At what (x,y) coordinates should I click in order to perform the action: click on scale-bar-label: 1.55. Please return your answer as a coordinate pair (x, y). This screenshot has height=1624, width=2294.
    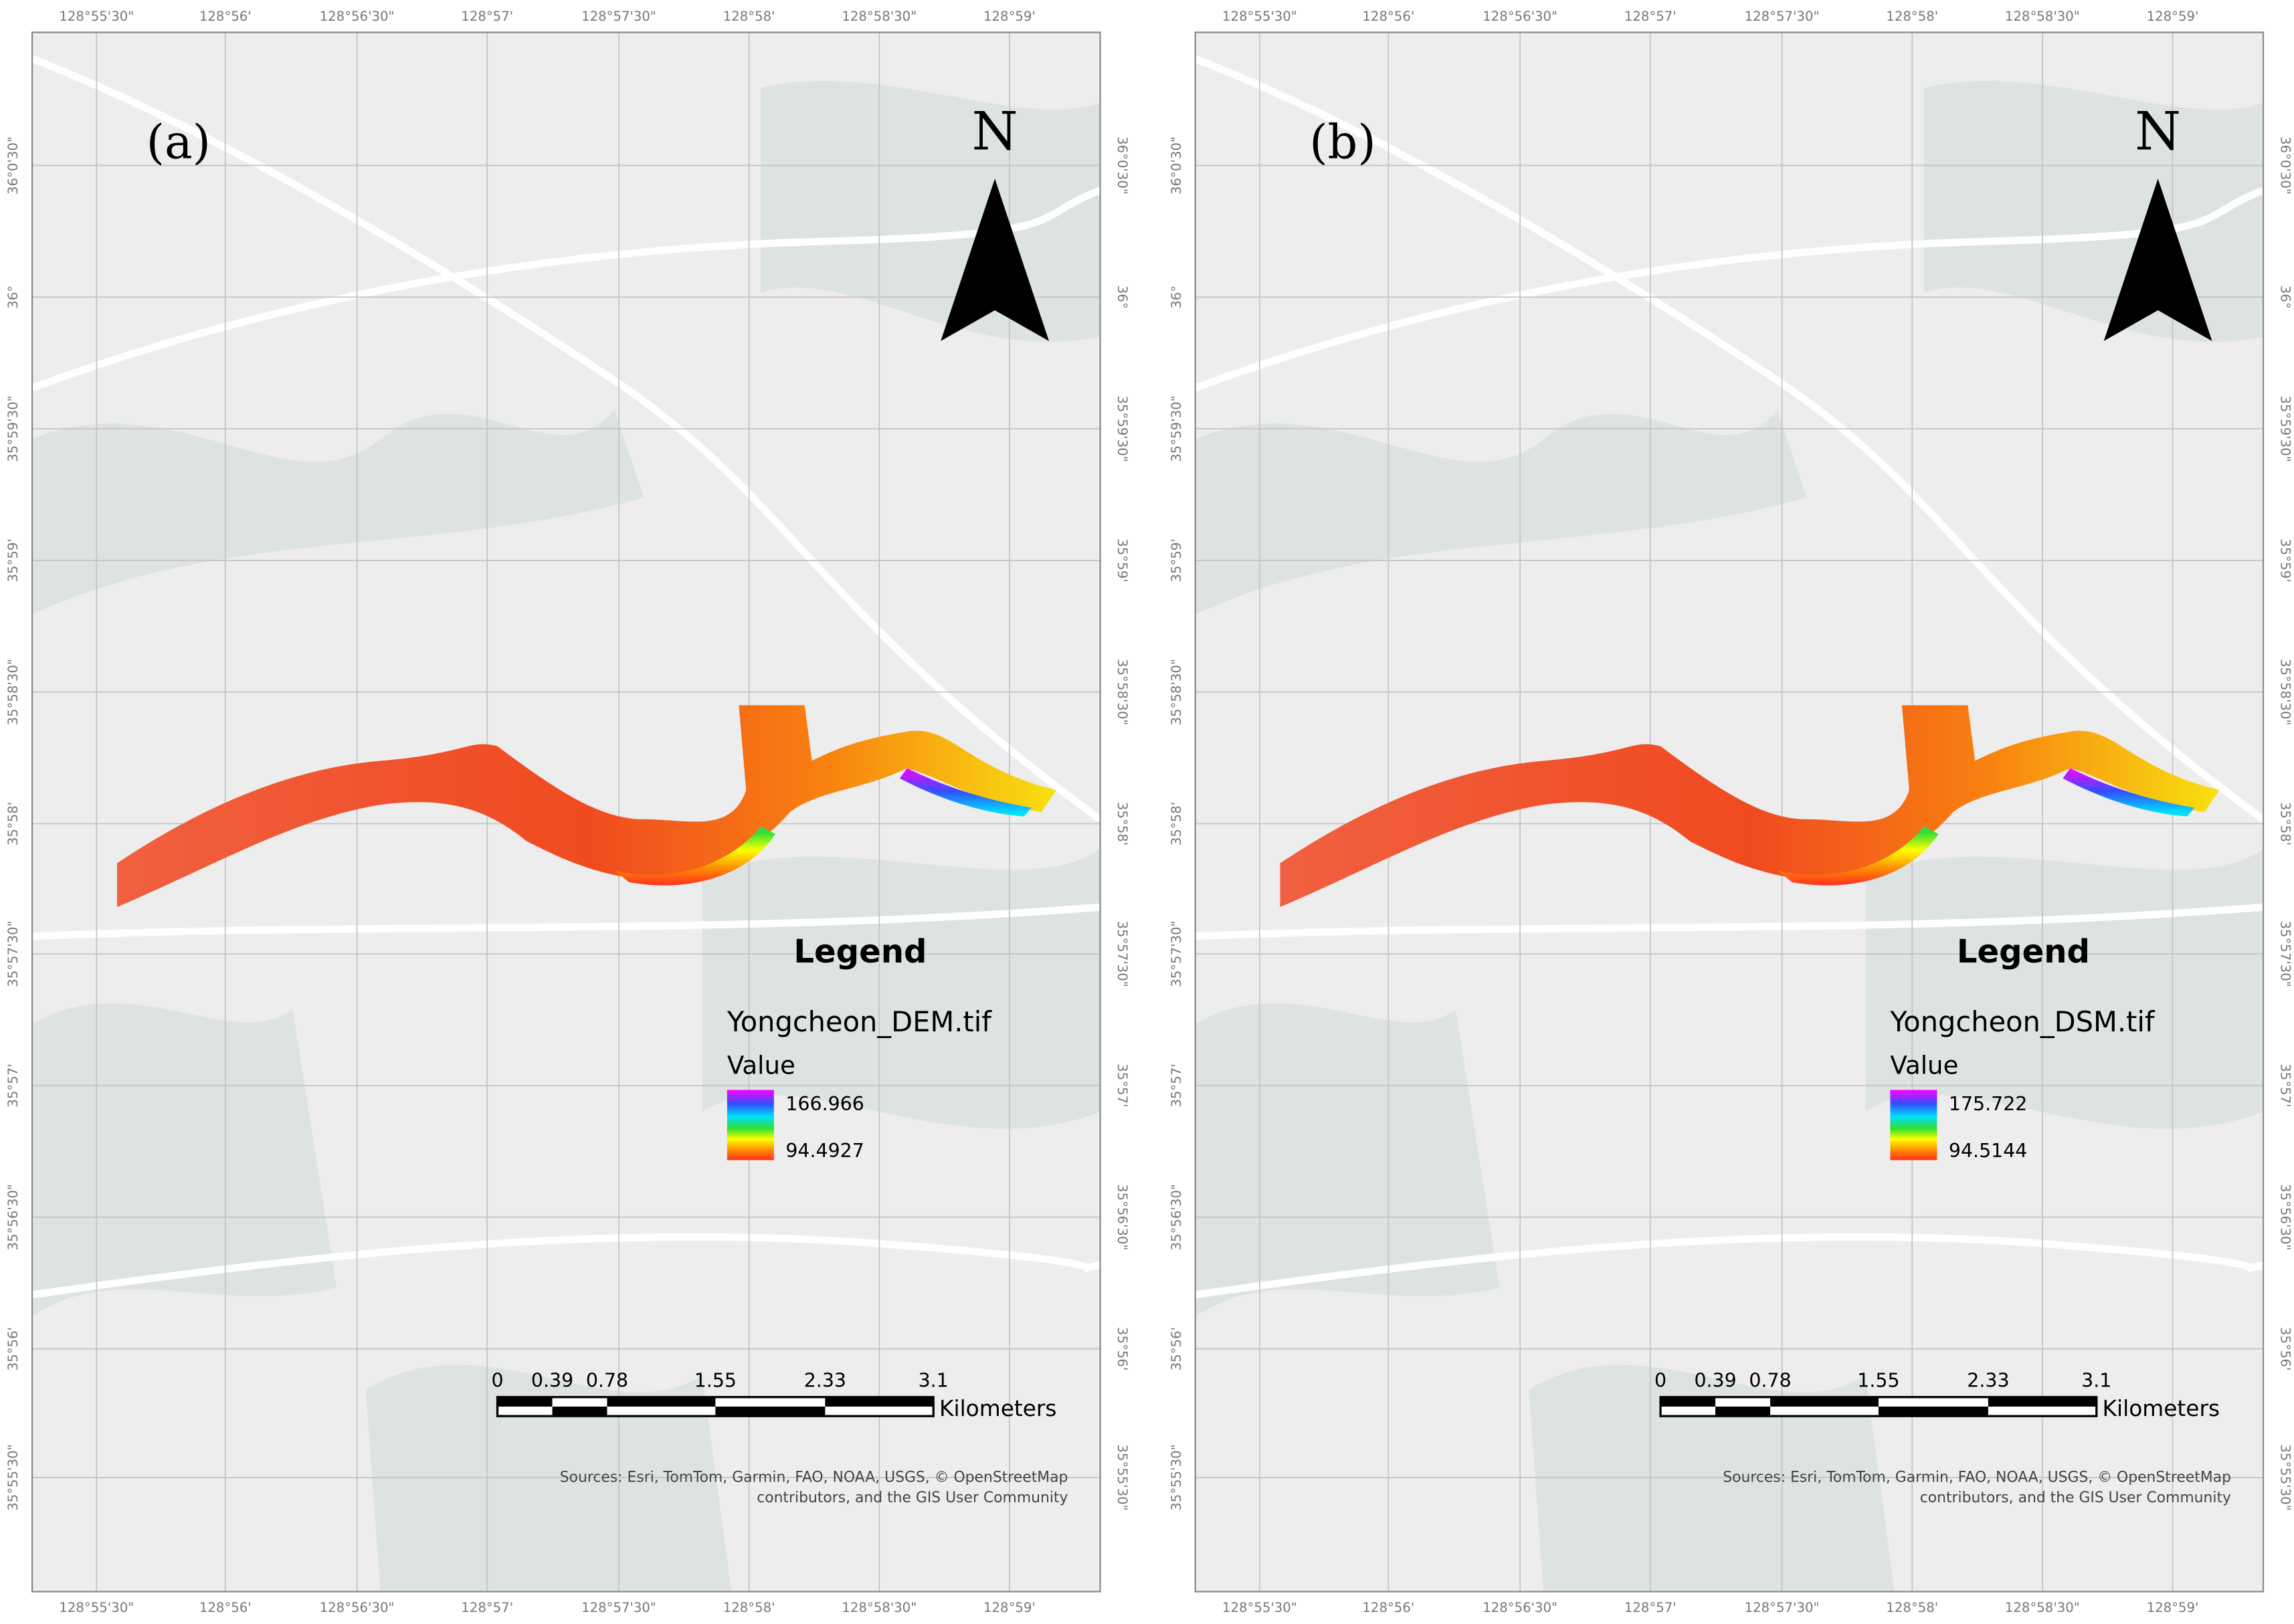
    Looking at the image, I should click on (1878, 1380).